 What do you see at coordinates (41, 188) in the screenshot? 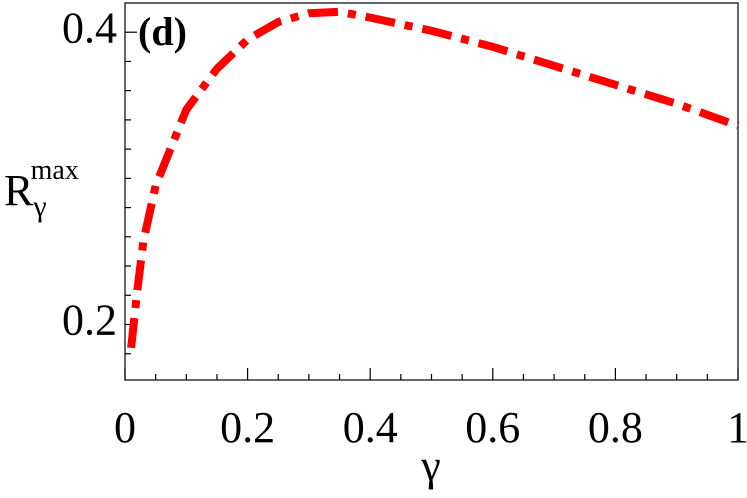
I see `y-axis-label: Rγ max` at bounding box center [41, 188].